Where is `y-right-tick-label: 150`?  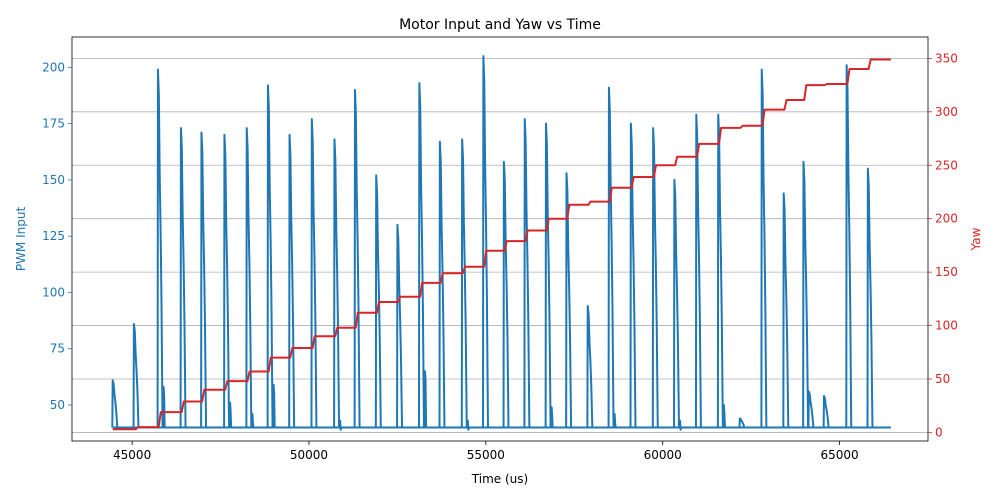 y-right-tick-label: 150 is located at coordinates (946, 272).